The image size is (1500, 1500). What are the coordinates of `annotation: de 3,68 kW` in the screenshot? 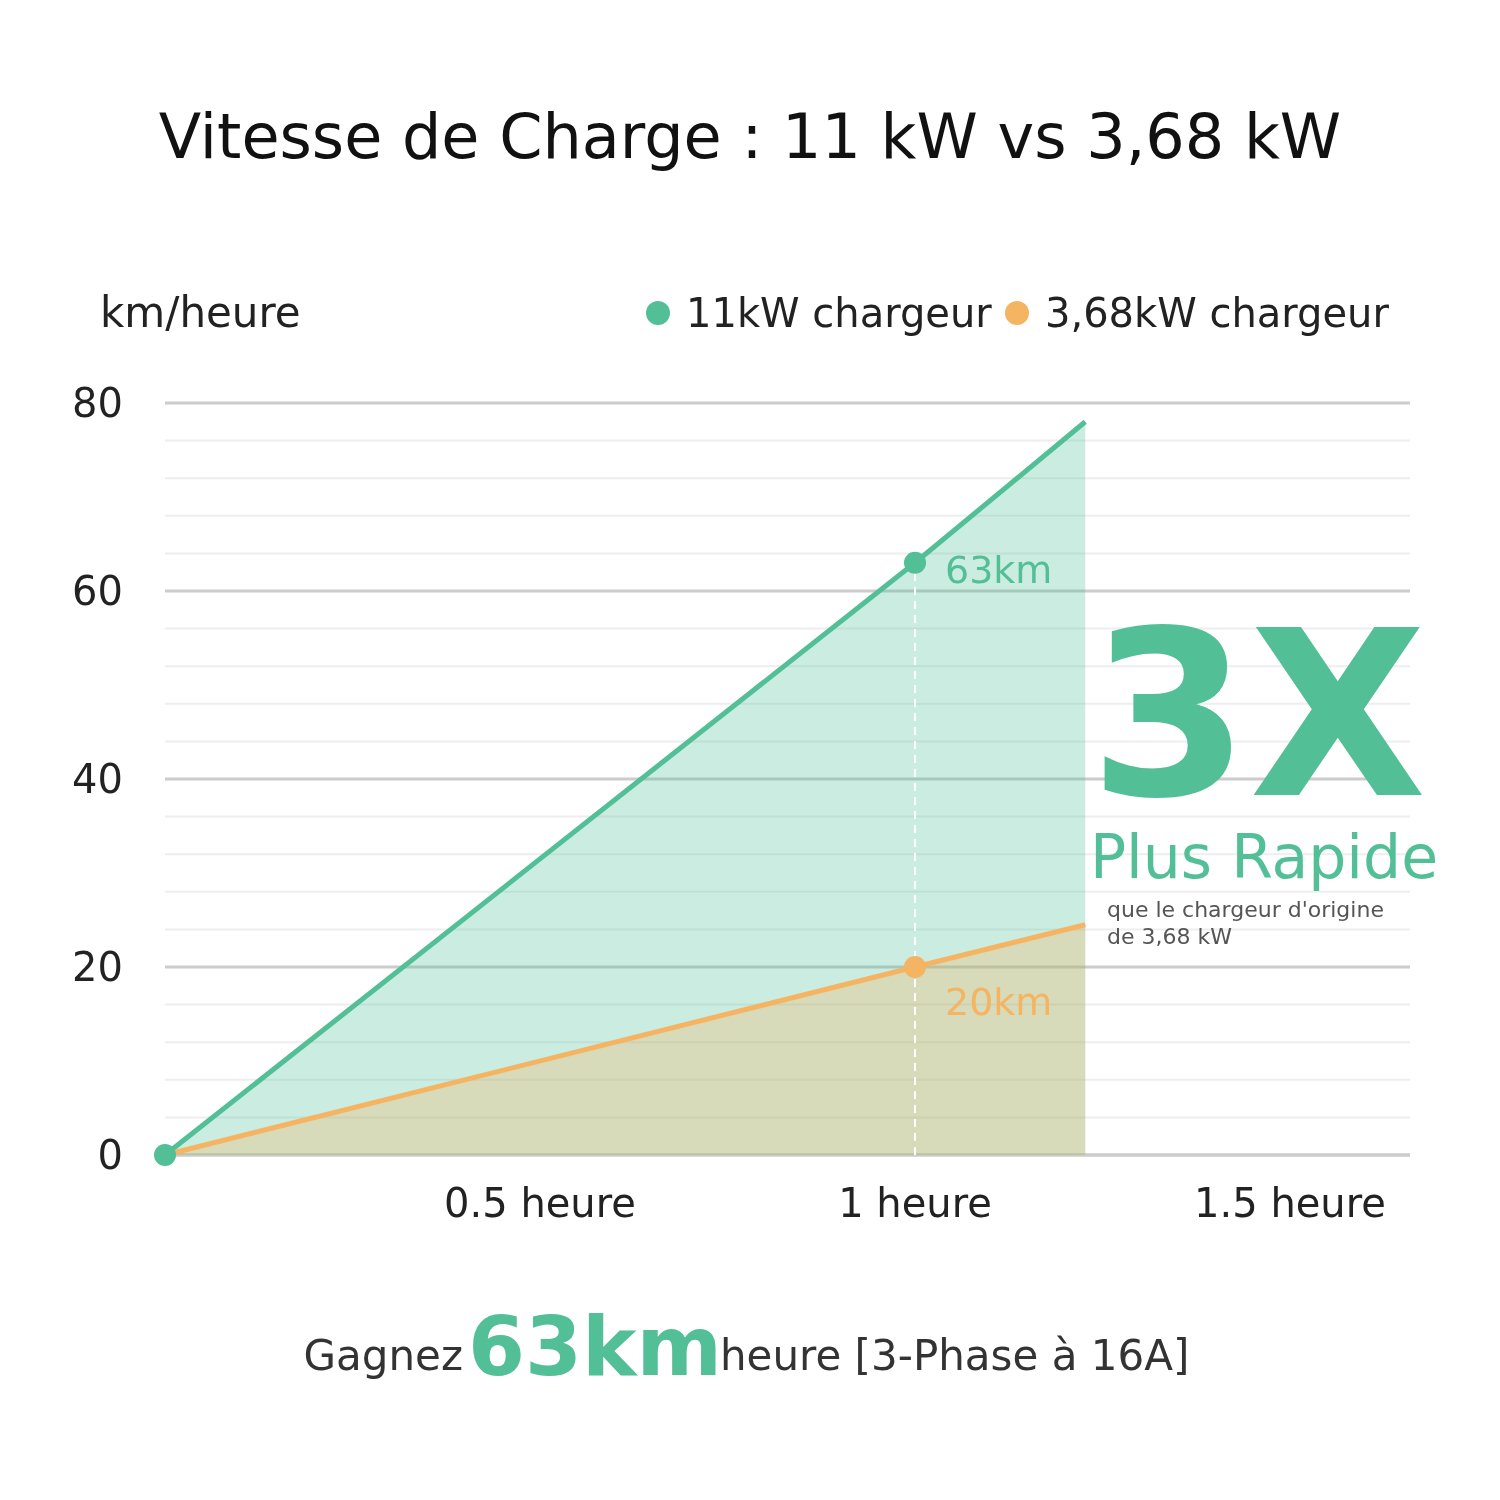 It's located at (1170, 936).